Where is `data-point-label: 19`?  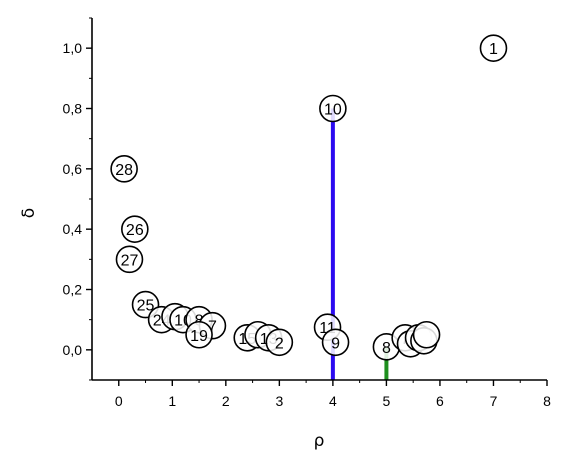 data-point-label: 19 is located at coordinates (199, 336).